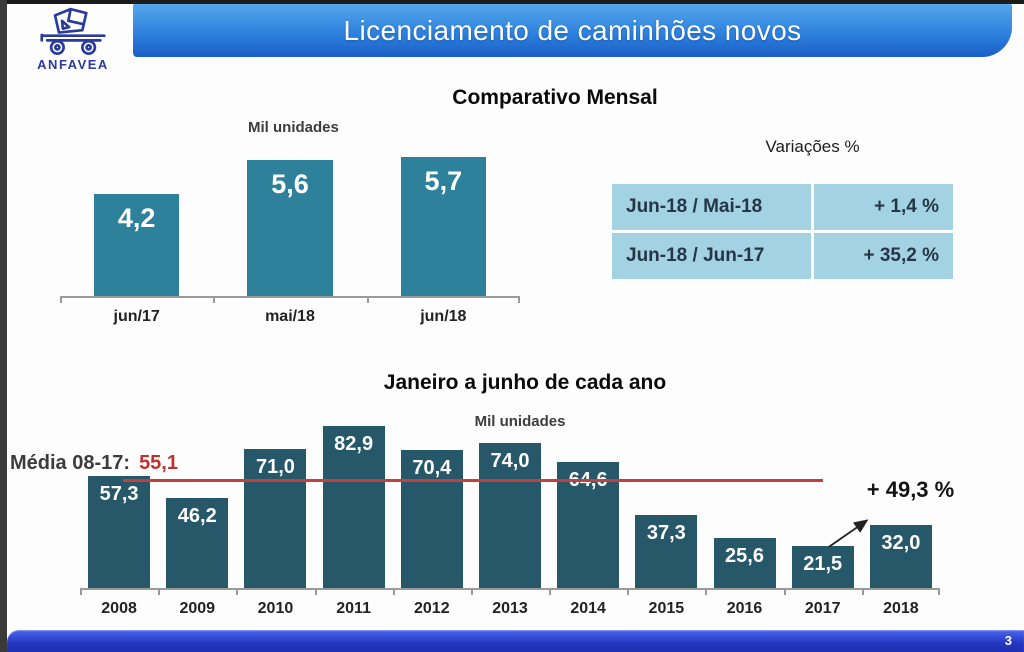  I want to click on category-label-2014: 2014, so click(588, 608).